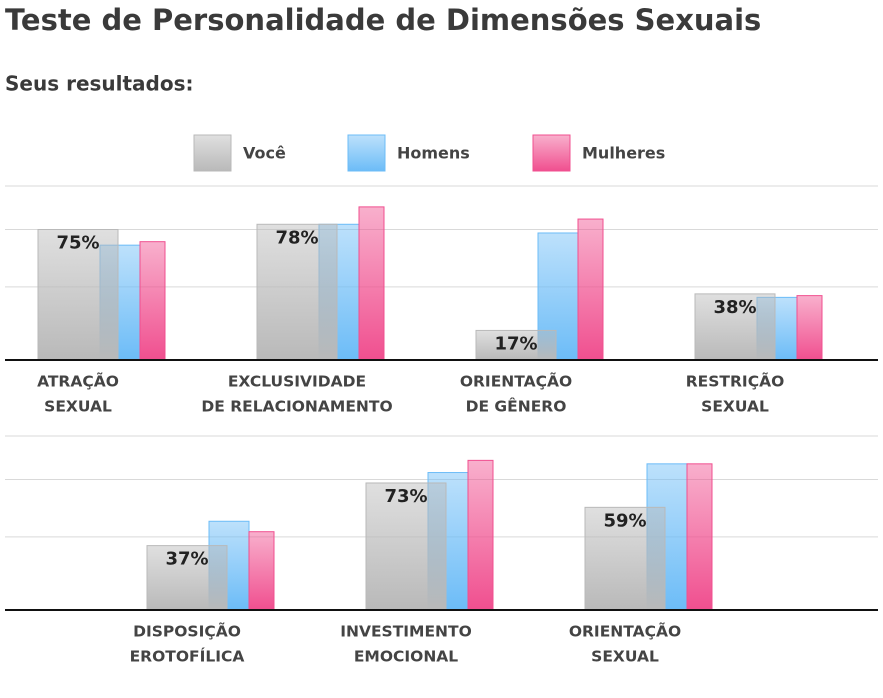  Describe the element at coordinates (296, 407) in the screenshot. I see `category-label: DE RELACIONAMENTO` at that location.